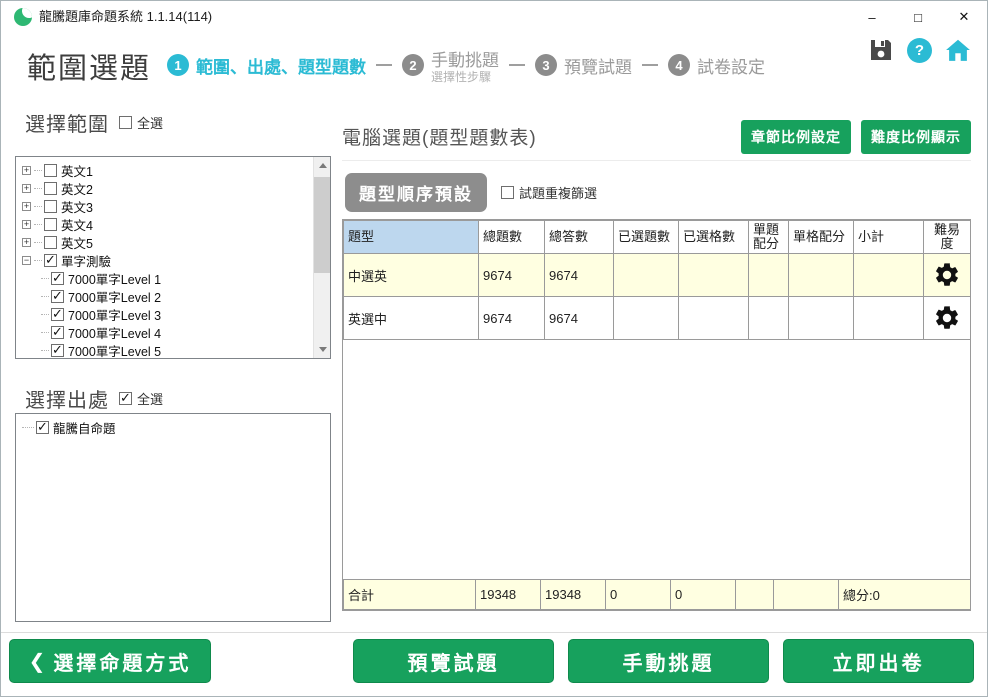  What do you see at coordinates (266, 65) in the screenshot?
I see `step-1: 1 範圍、出處、題型題數` at bounding box center [266, 65].